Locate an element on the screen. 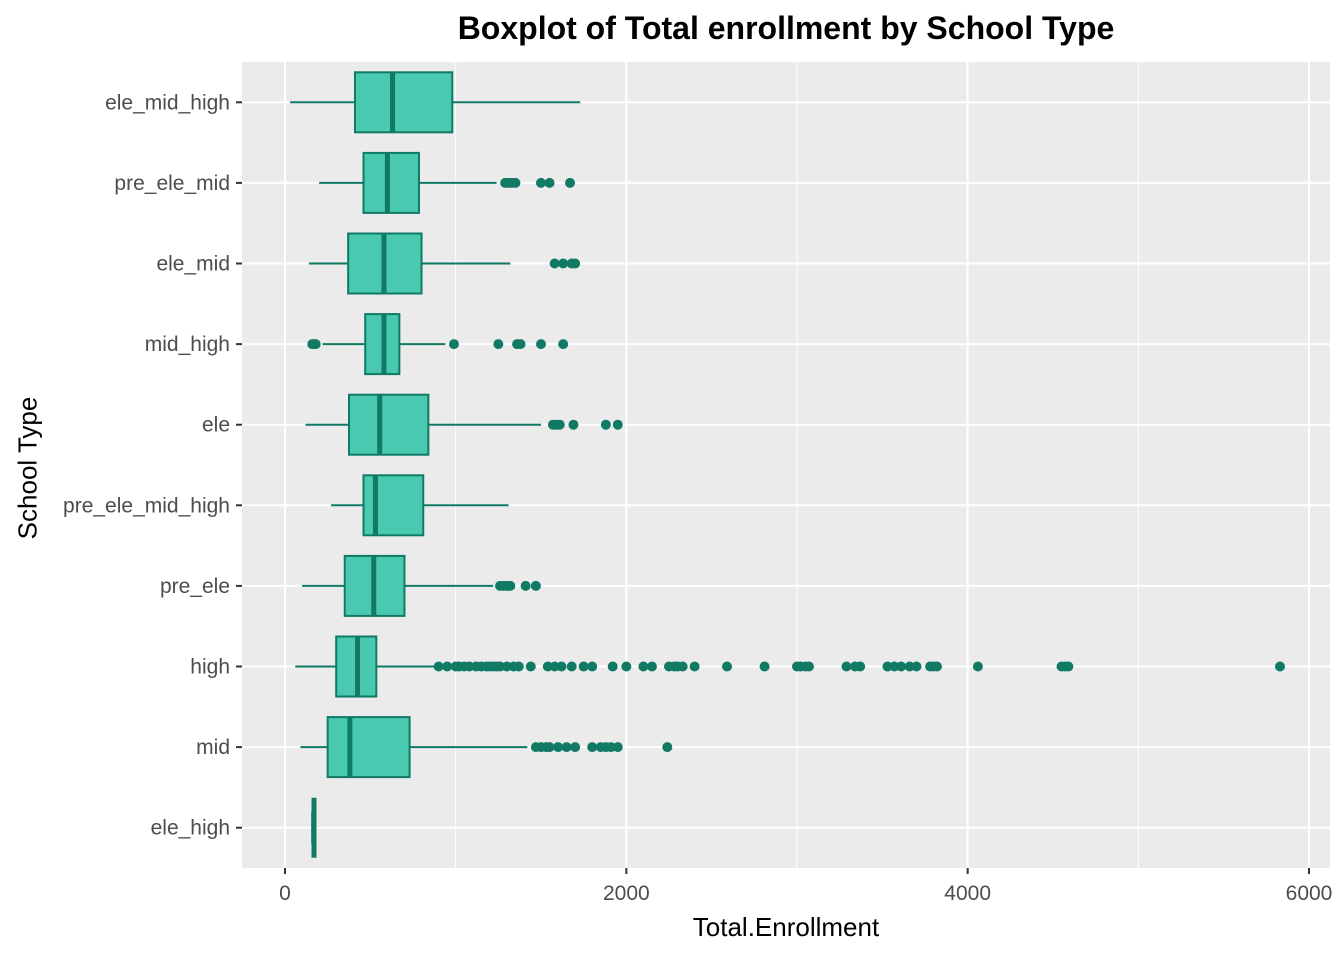 The width and height of the screenshot is (1344, 960). y-tick-label: mid is located at coordinates (213, 747).